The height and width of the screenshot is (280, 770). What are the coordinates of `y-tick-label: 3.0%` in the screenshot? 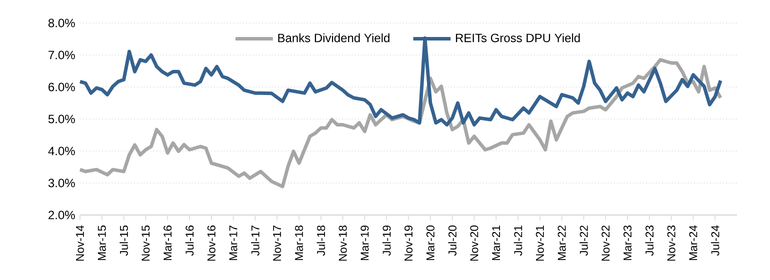 It's located at (61, 183).